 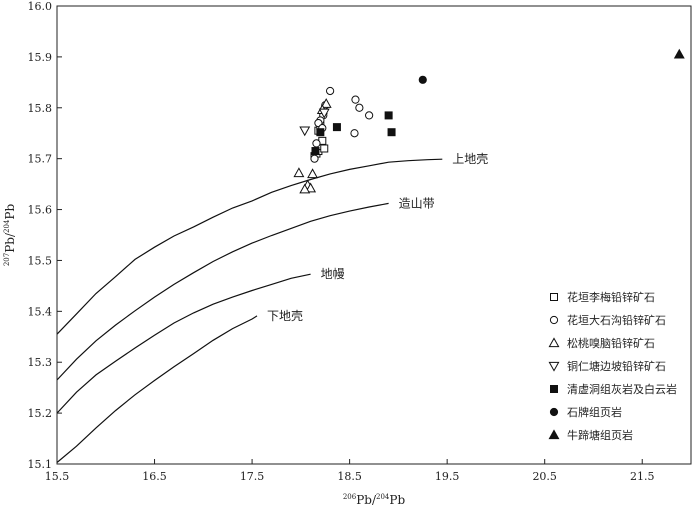 What do you see at coordinates (154, 476) in the screenshot?
I see `x-tick-label: 16.5` at bounding box center [154, 476].